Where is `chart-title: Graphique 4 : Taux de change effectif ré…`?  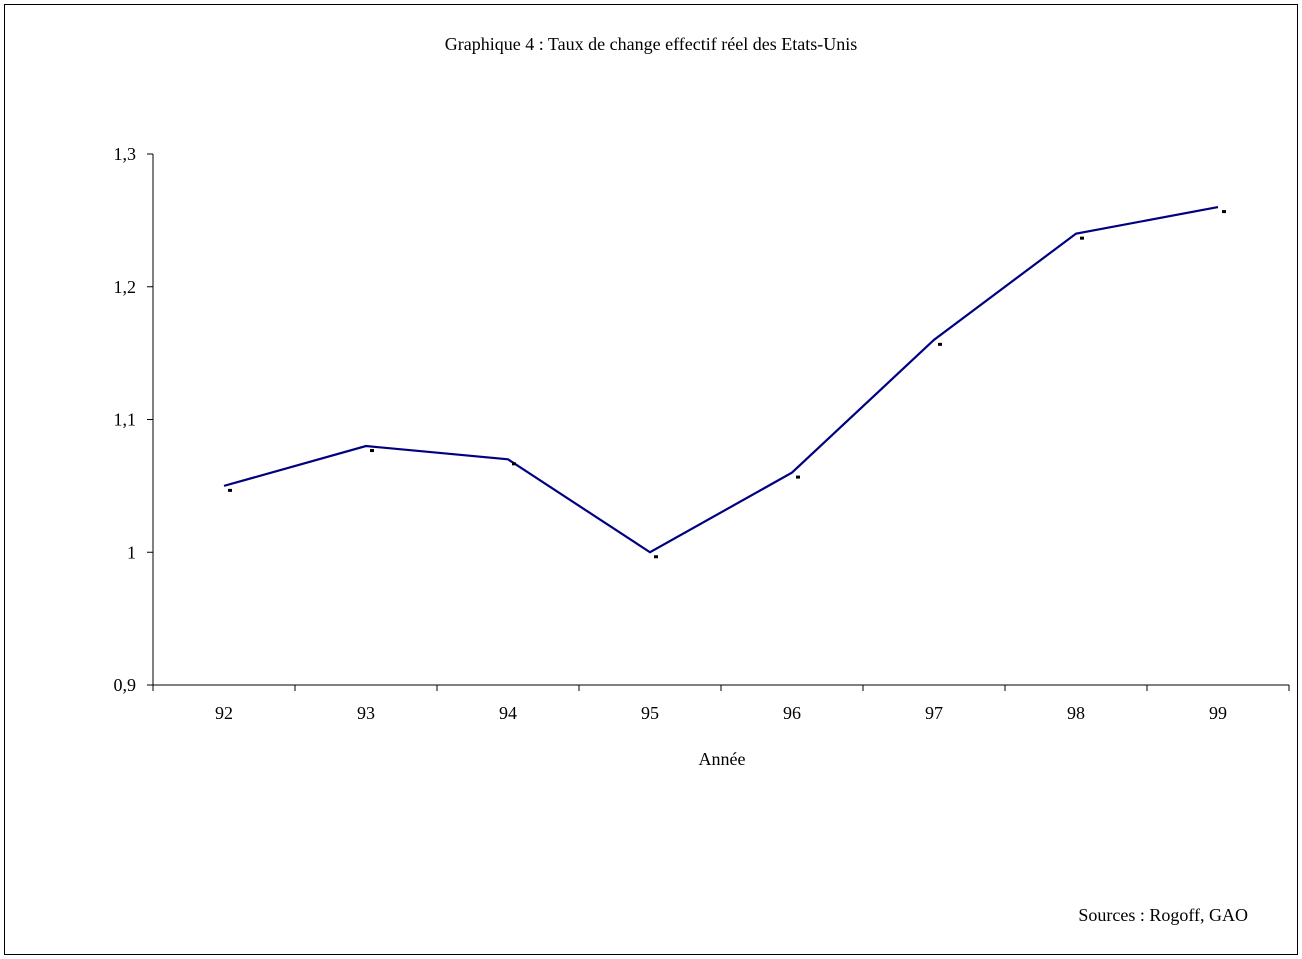 chart-title: Graphique 4 : Taux de change effectif ré… is located at coordinates (651, 44).